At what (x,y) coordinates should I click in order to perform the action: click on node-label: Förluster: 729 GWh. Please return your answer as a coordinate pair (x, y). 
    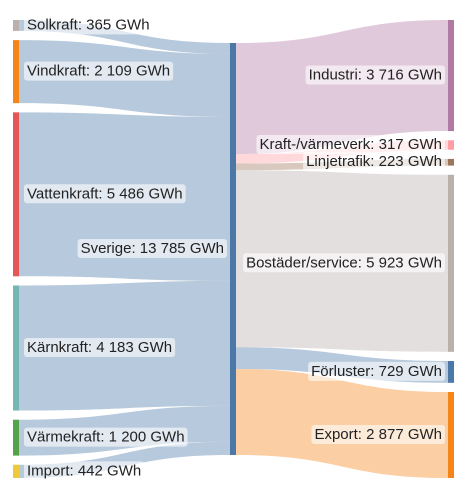
    Looking at the image, I should click on (376, 371).